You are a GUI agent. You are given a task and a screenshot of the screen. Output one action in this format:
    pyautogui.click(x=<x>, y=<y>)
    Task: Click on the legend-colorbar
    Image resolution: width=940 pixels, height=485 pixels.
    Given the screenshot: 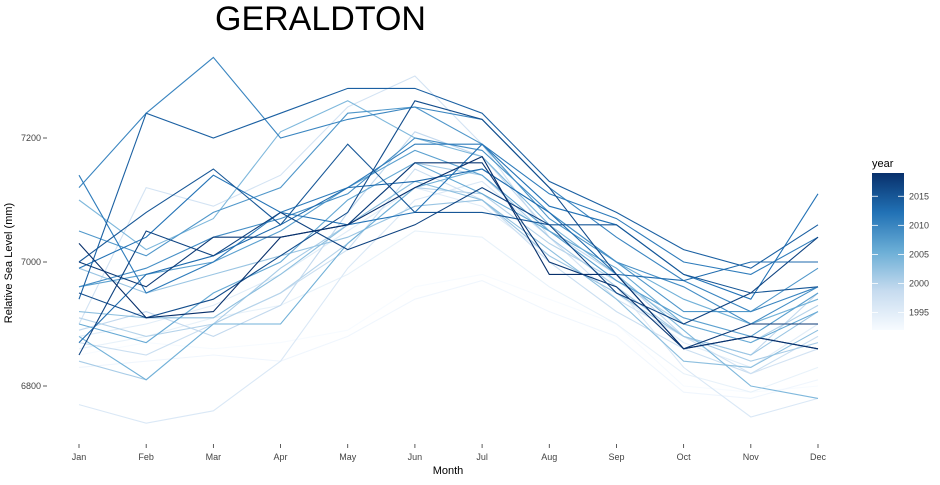 What is the action you would take?
    pyautogui.click(x=888, y=251)
    